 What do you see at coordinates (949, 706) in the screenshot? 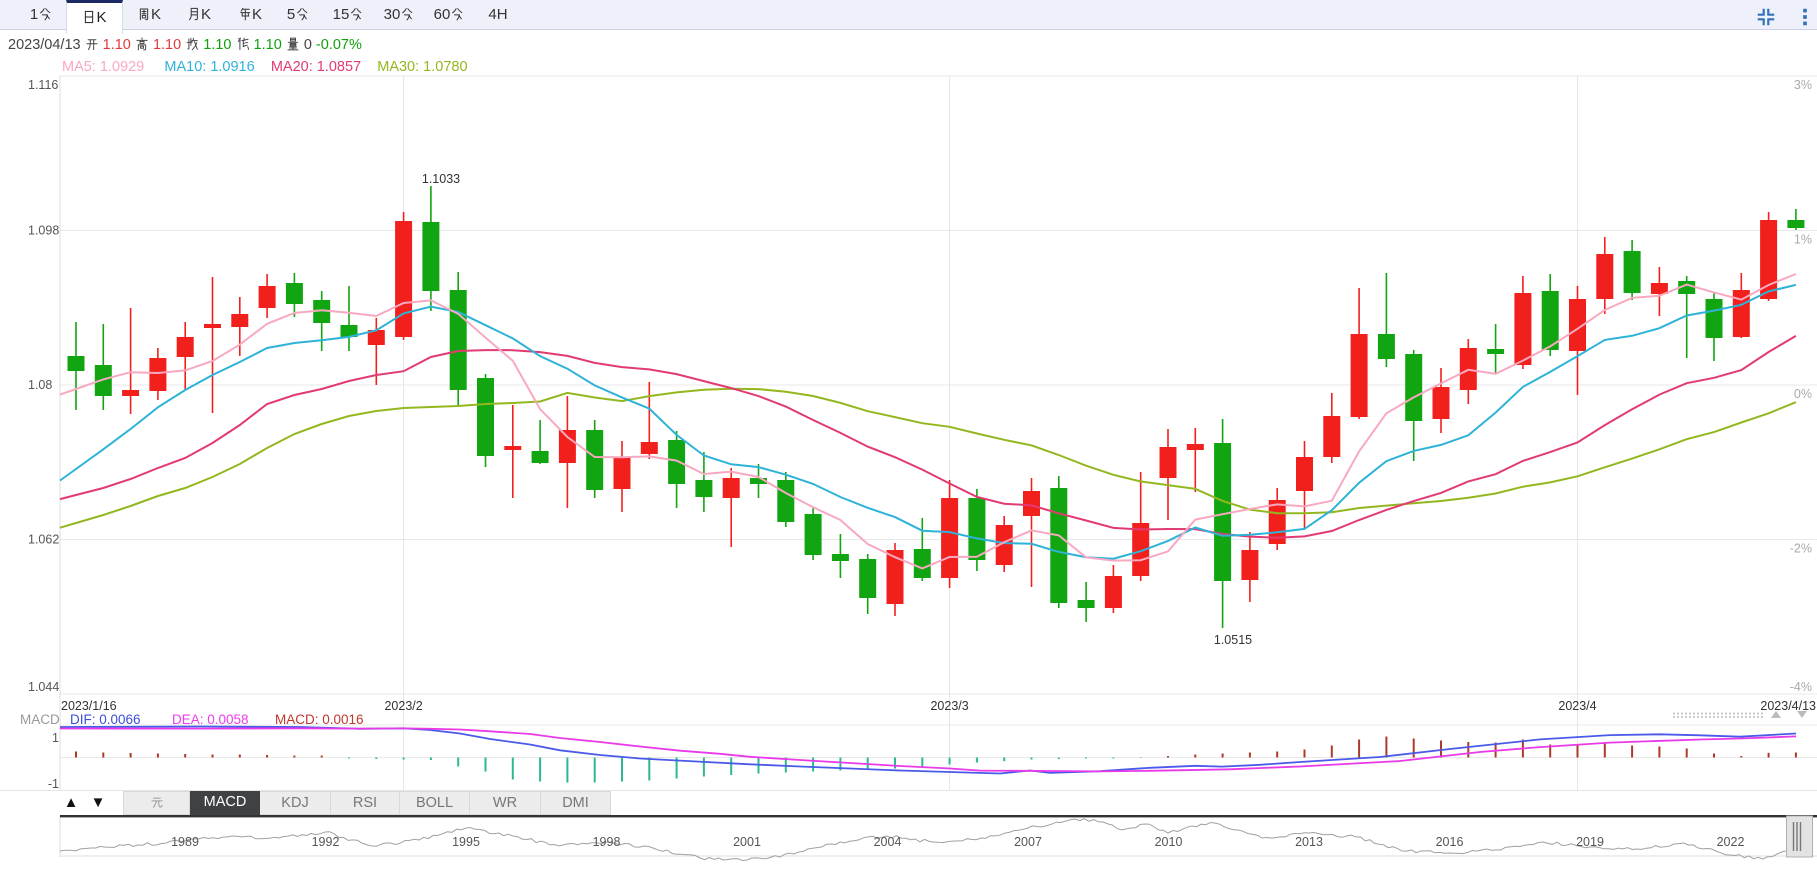
I see `svg-text: 2023/3` at bounding box center [949, 706].